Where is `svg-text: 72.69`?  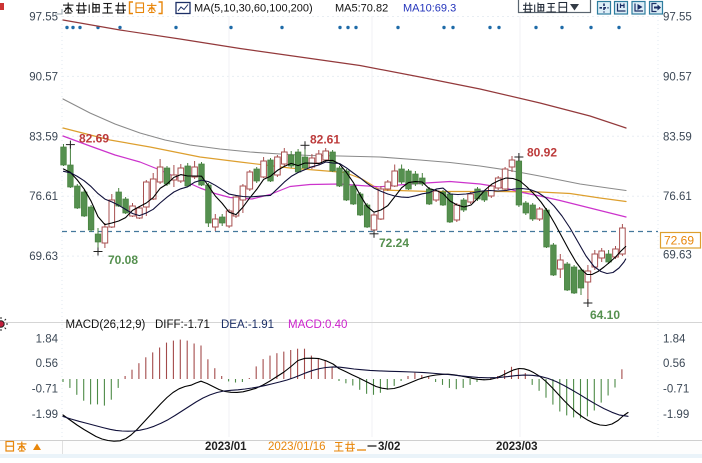
svg-text: 72.69 is located at coordinates (679, 241).